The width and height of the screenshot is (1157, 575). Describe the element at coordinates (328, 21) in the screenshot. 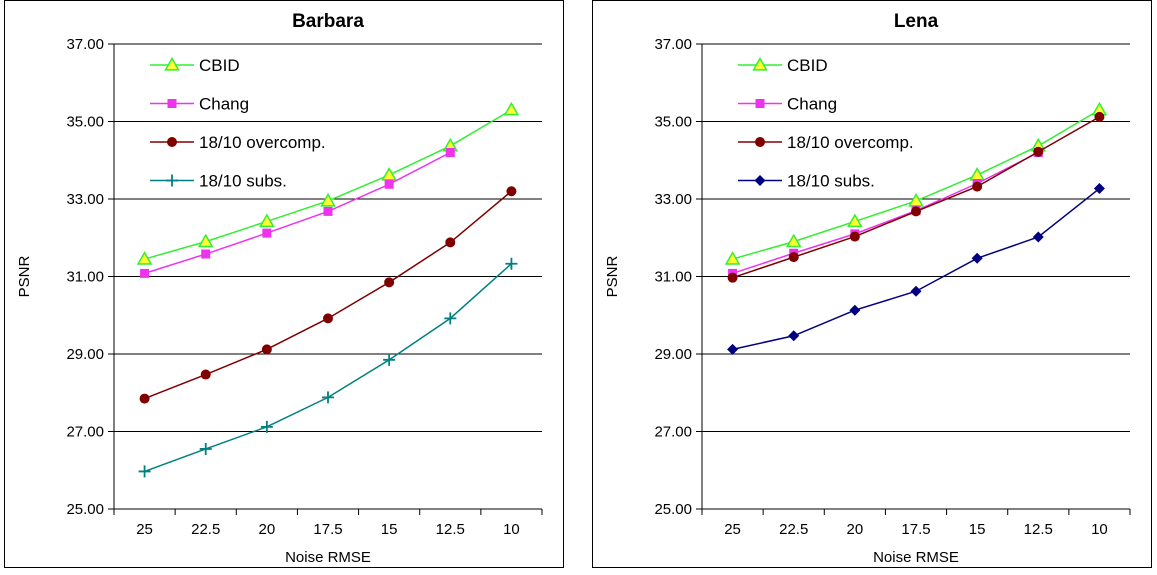

I see `chart-title: Barbara` at that location.